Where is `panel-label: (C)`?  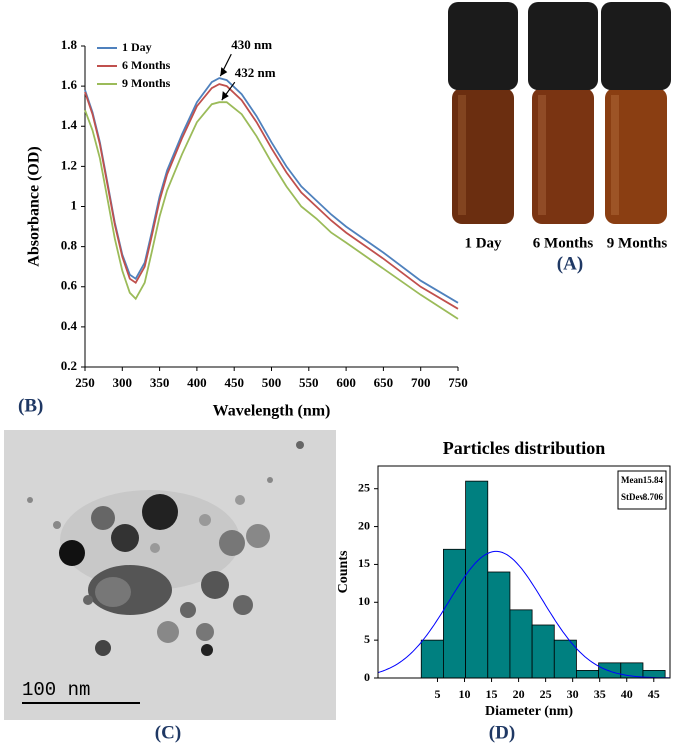 panel-label: (C) is located at coordinates (168, 732).